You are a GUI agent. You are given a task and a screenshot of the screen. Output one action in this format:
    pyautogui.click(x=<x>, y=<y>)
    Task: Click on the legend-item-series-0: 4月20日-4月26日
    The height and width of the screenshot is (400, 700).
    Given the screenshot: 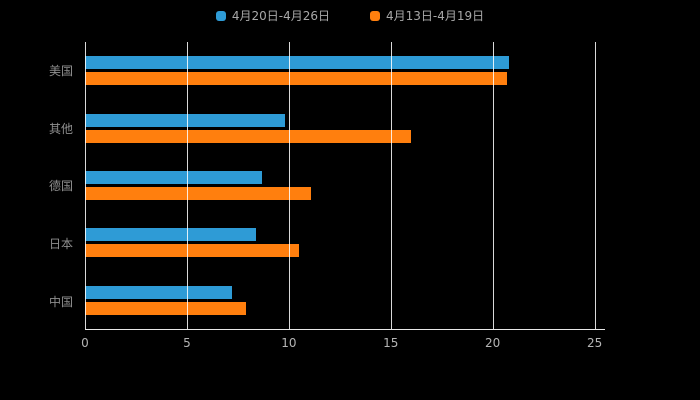 What is the action you would take?
    pyautogui.click(x=272, y=15)
    